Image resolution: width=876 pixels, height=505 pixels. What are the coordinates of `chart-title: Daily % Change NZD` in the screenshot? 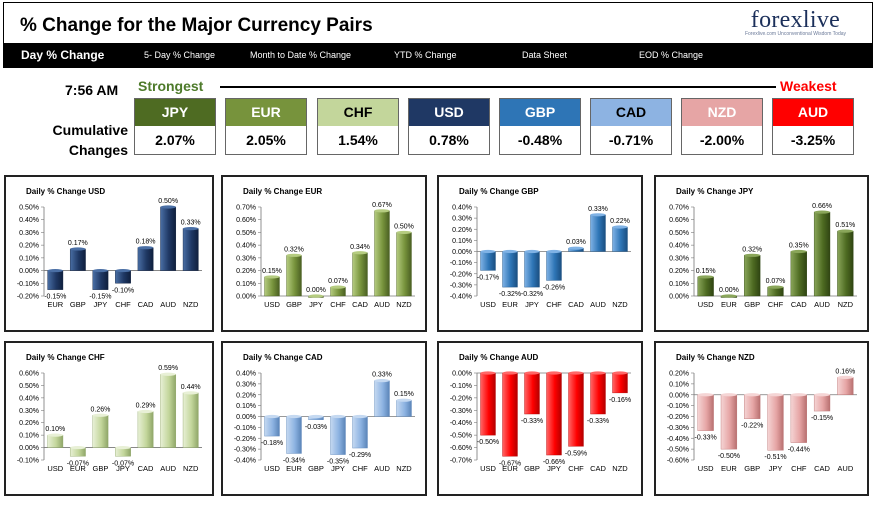 It's located at (715, 357).